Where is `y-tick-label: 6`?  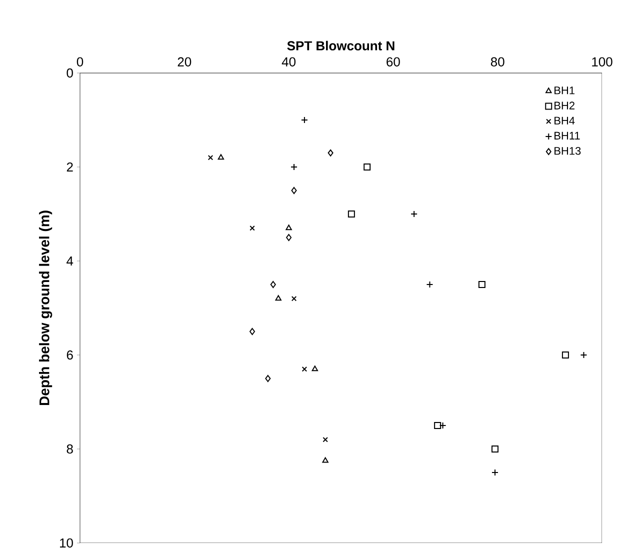
y-tick-label: 6 is located at coordinates (69, 355).